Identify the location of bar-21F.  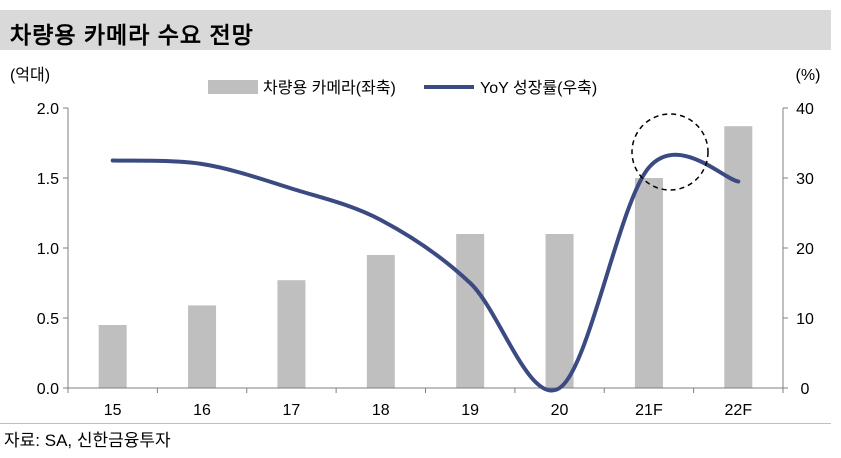
(648, 283).